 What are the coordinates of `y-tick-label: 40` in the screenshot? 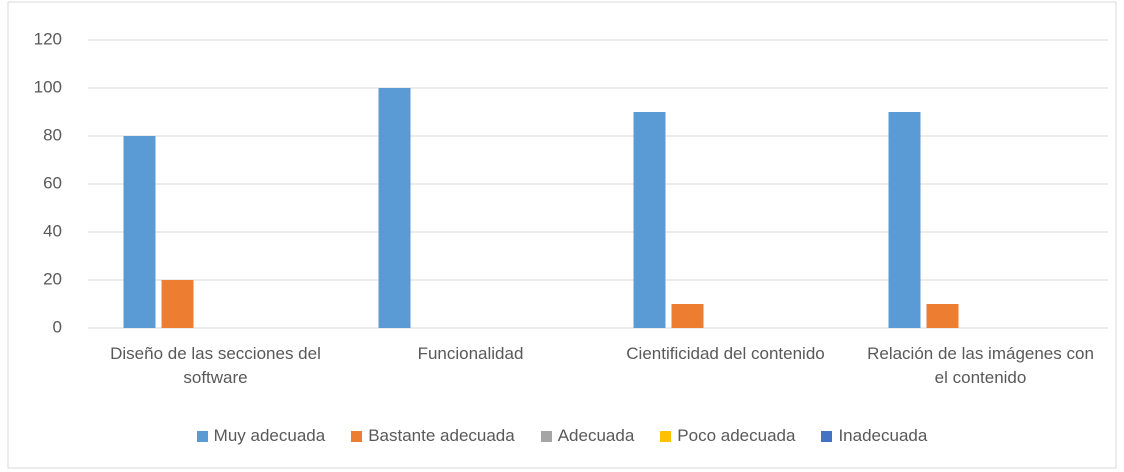 It's located at (52, 230).